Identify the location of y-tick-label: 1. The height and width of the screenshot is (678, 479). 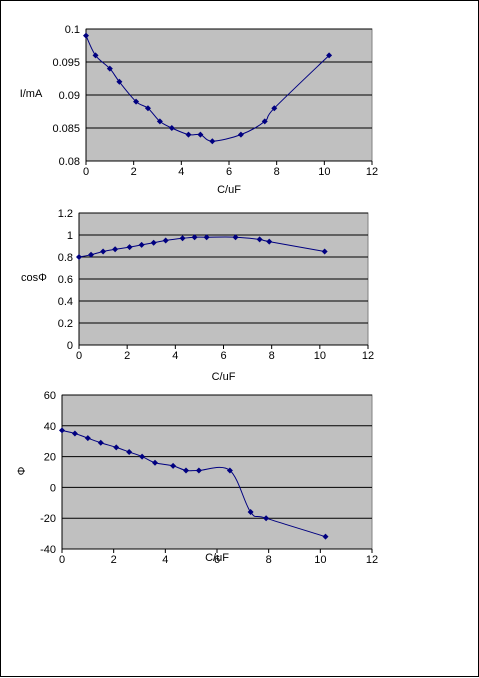
(70, 236).